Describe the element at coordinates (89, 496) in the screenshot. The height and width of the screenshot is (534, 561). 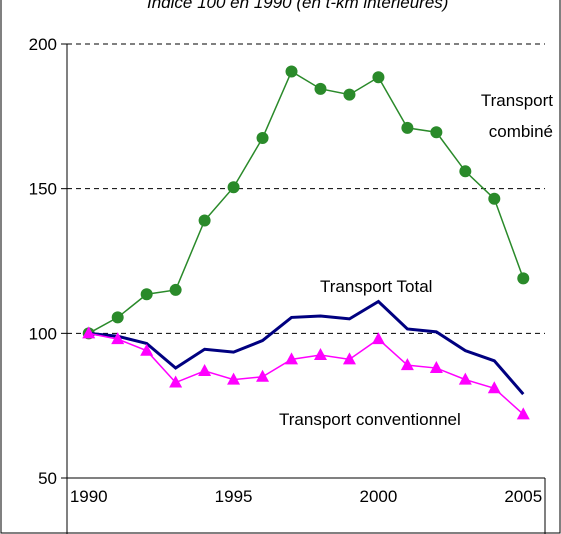
I see `x-tick-label: 1990` at that location.